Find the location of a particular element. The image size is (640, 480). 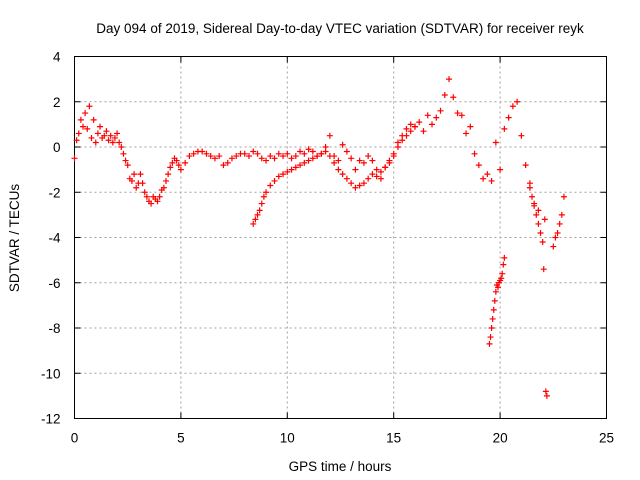

y-tick-label: -10 is located at coordinates (51, 373).